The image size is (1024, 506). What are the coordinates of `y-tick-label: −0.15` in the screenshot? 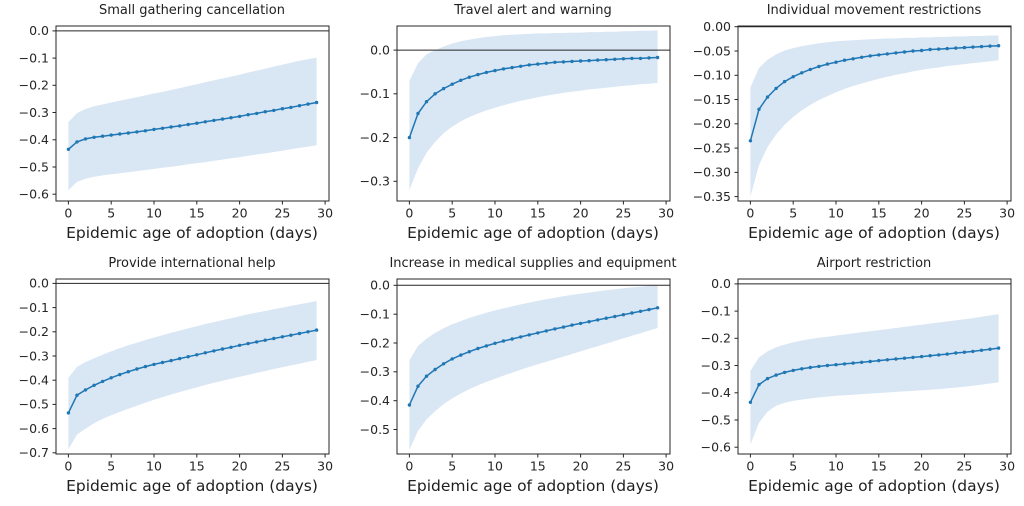 It's located at (712, 99).